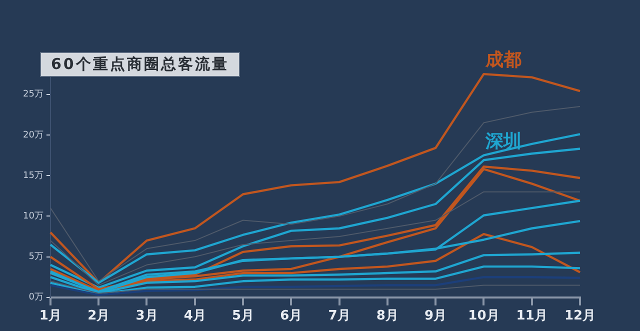 This screenshot has height=331, width=640. What do you see at coordinates (140, 64) in the screenshot?
I see `chart-title: 60个重点商圈总客流量` at bounding box center [140, 64].